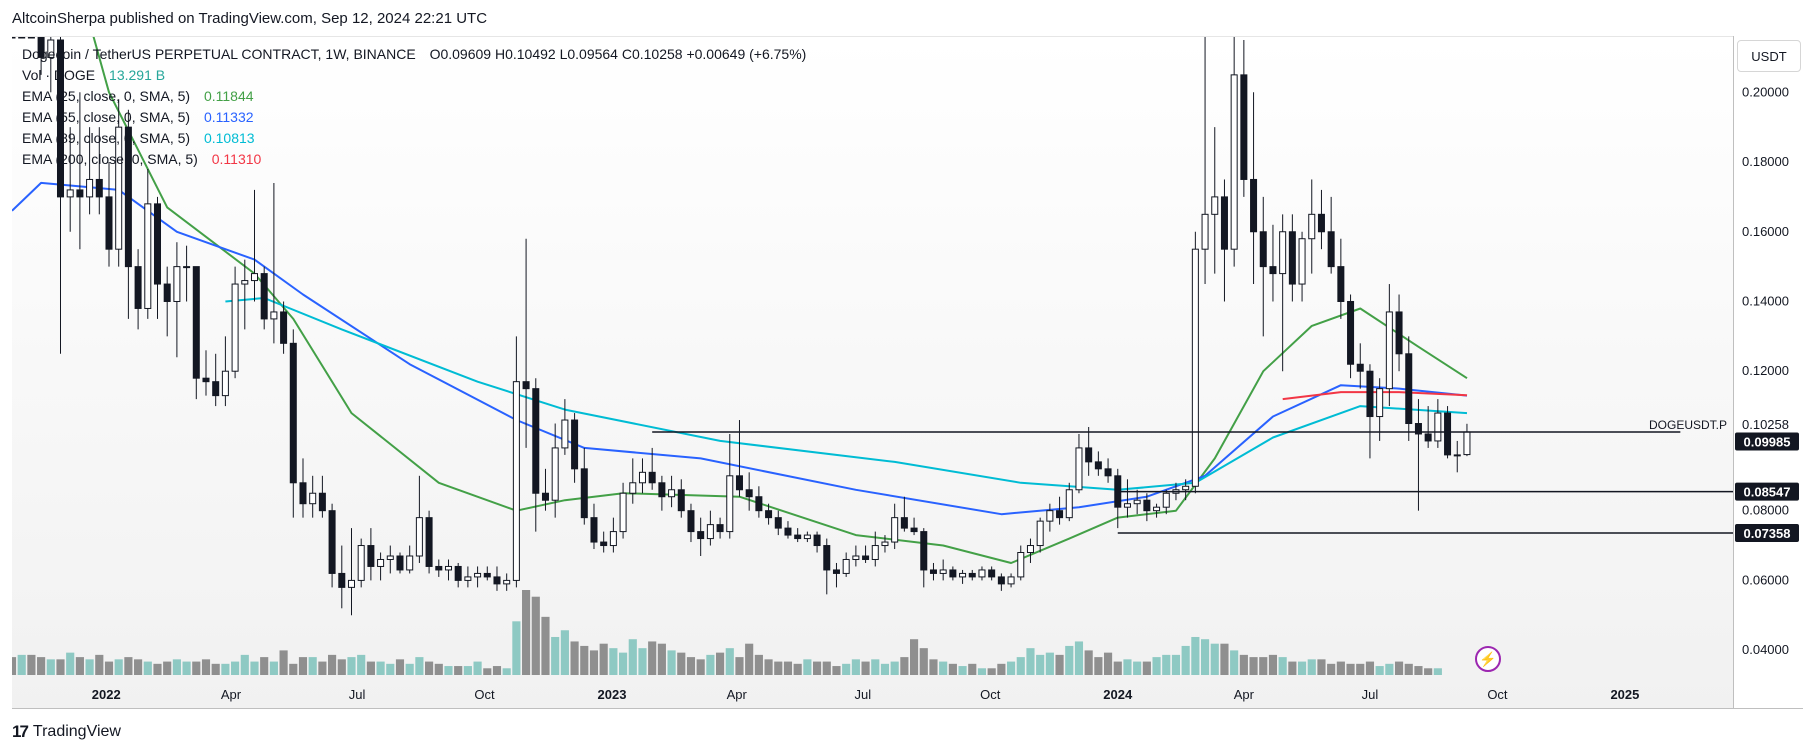 This screenshot has height=755, width=1815. Describe the element at coordinates (231, 694) in the screenshot. I see `time-tick-label: Apr` at that location.